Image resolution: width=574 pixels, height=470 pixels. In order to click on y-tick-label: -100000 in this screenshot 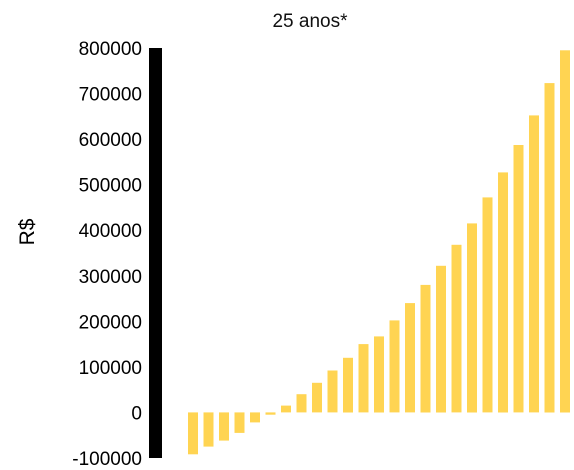, I will do `click(107, 459)`.